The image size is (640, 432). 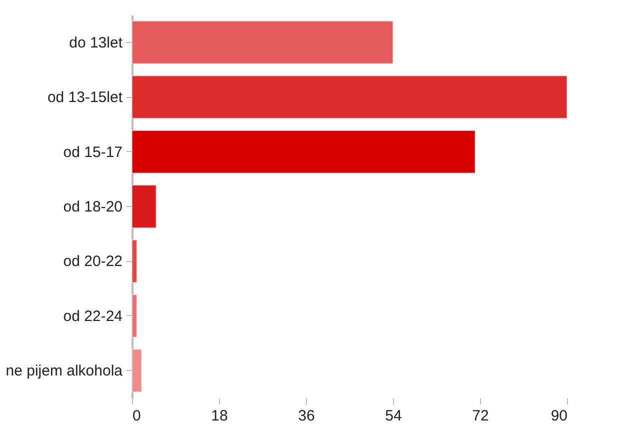 I want to click on x-tick-label: 0, so click(x=136, y=416).